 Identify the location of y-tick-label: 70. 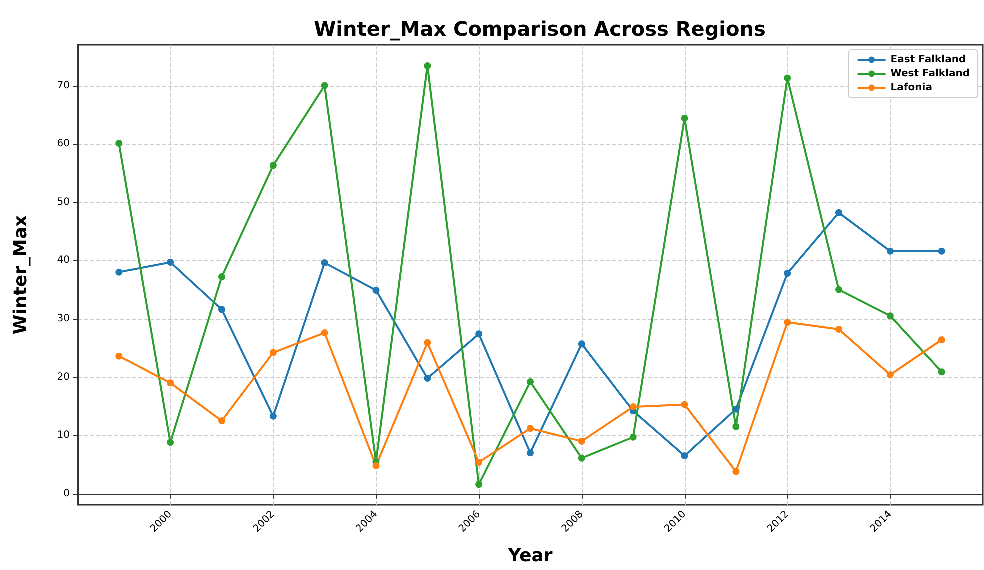
(63, 86).